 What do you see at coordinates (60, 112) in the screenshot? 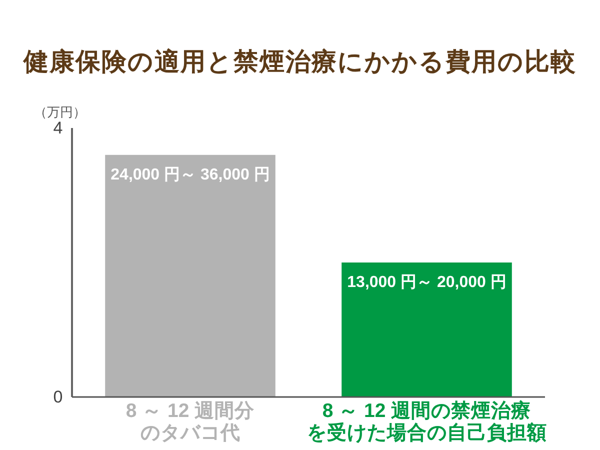
I see `y-axis-title: （万円）` at bounding box center [60, 112].